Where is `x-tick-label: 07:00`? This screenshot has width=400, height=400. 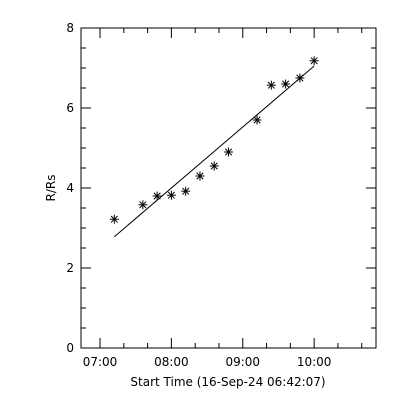
x-tick-label: 07:00 is located at coordinates (100, 362).